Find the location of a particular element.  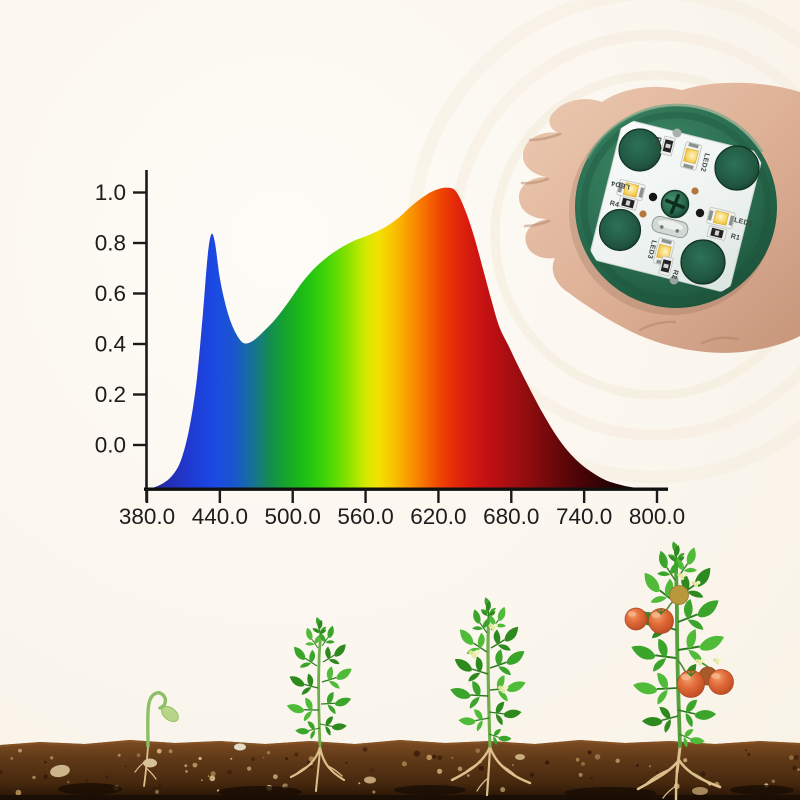

x-tick-label: 800.0 is located at coordinates (657, 516).